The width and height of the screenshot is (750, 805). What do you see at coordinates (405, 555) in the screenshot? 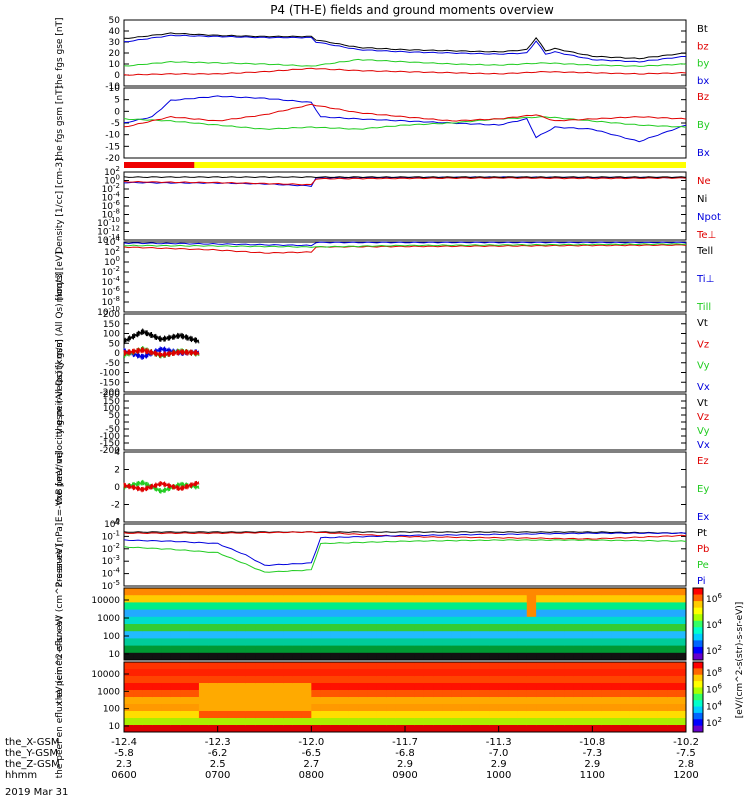
I see `panel-frame` at bounding box center [405, 555].